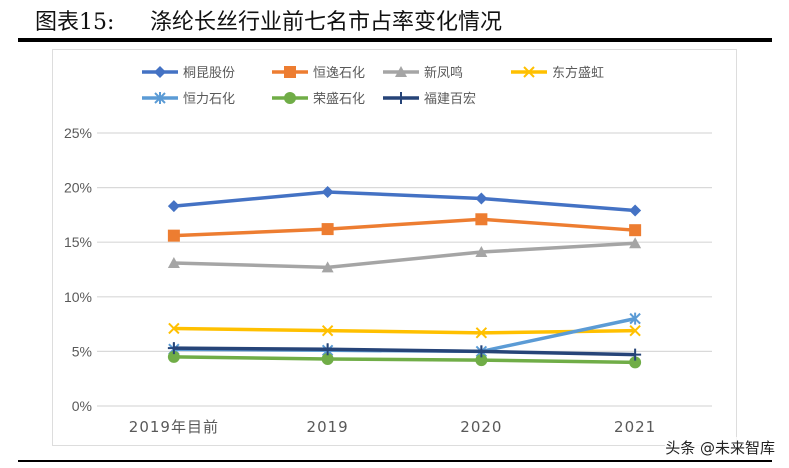 Image resolution: width=789 pixels, height=468 pixels. What do you see at coordinates (328, 427) in the screenshot?
I see `x-tick-label: 2019` at bounding box center [328, 427].